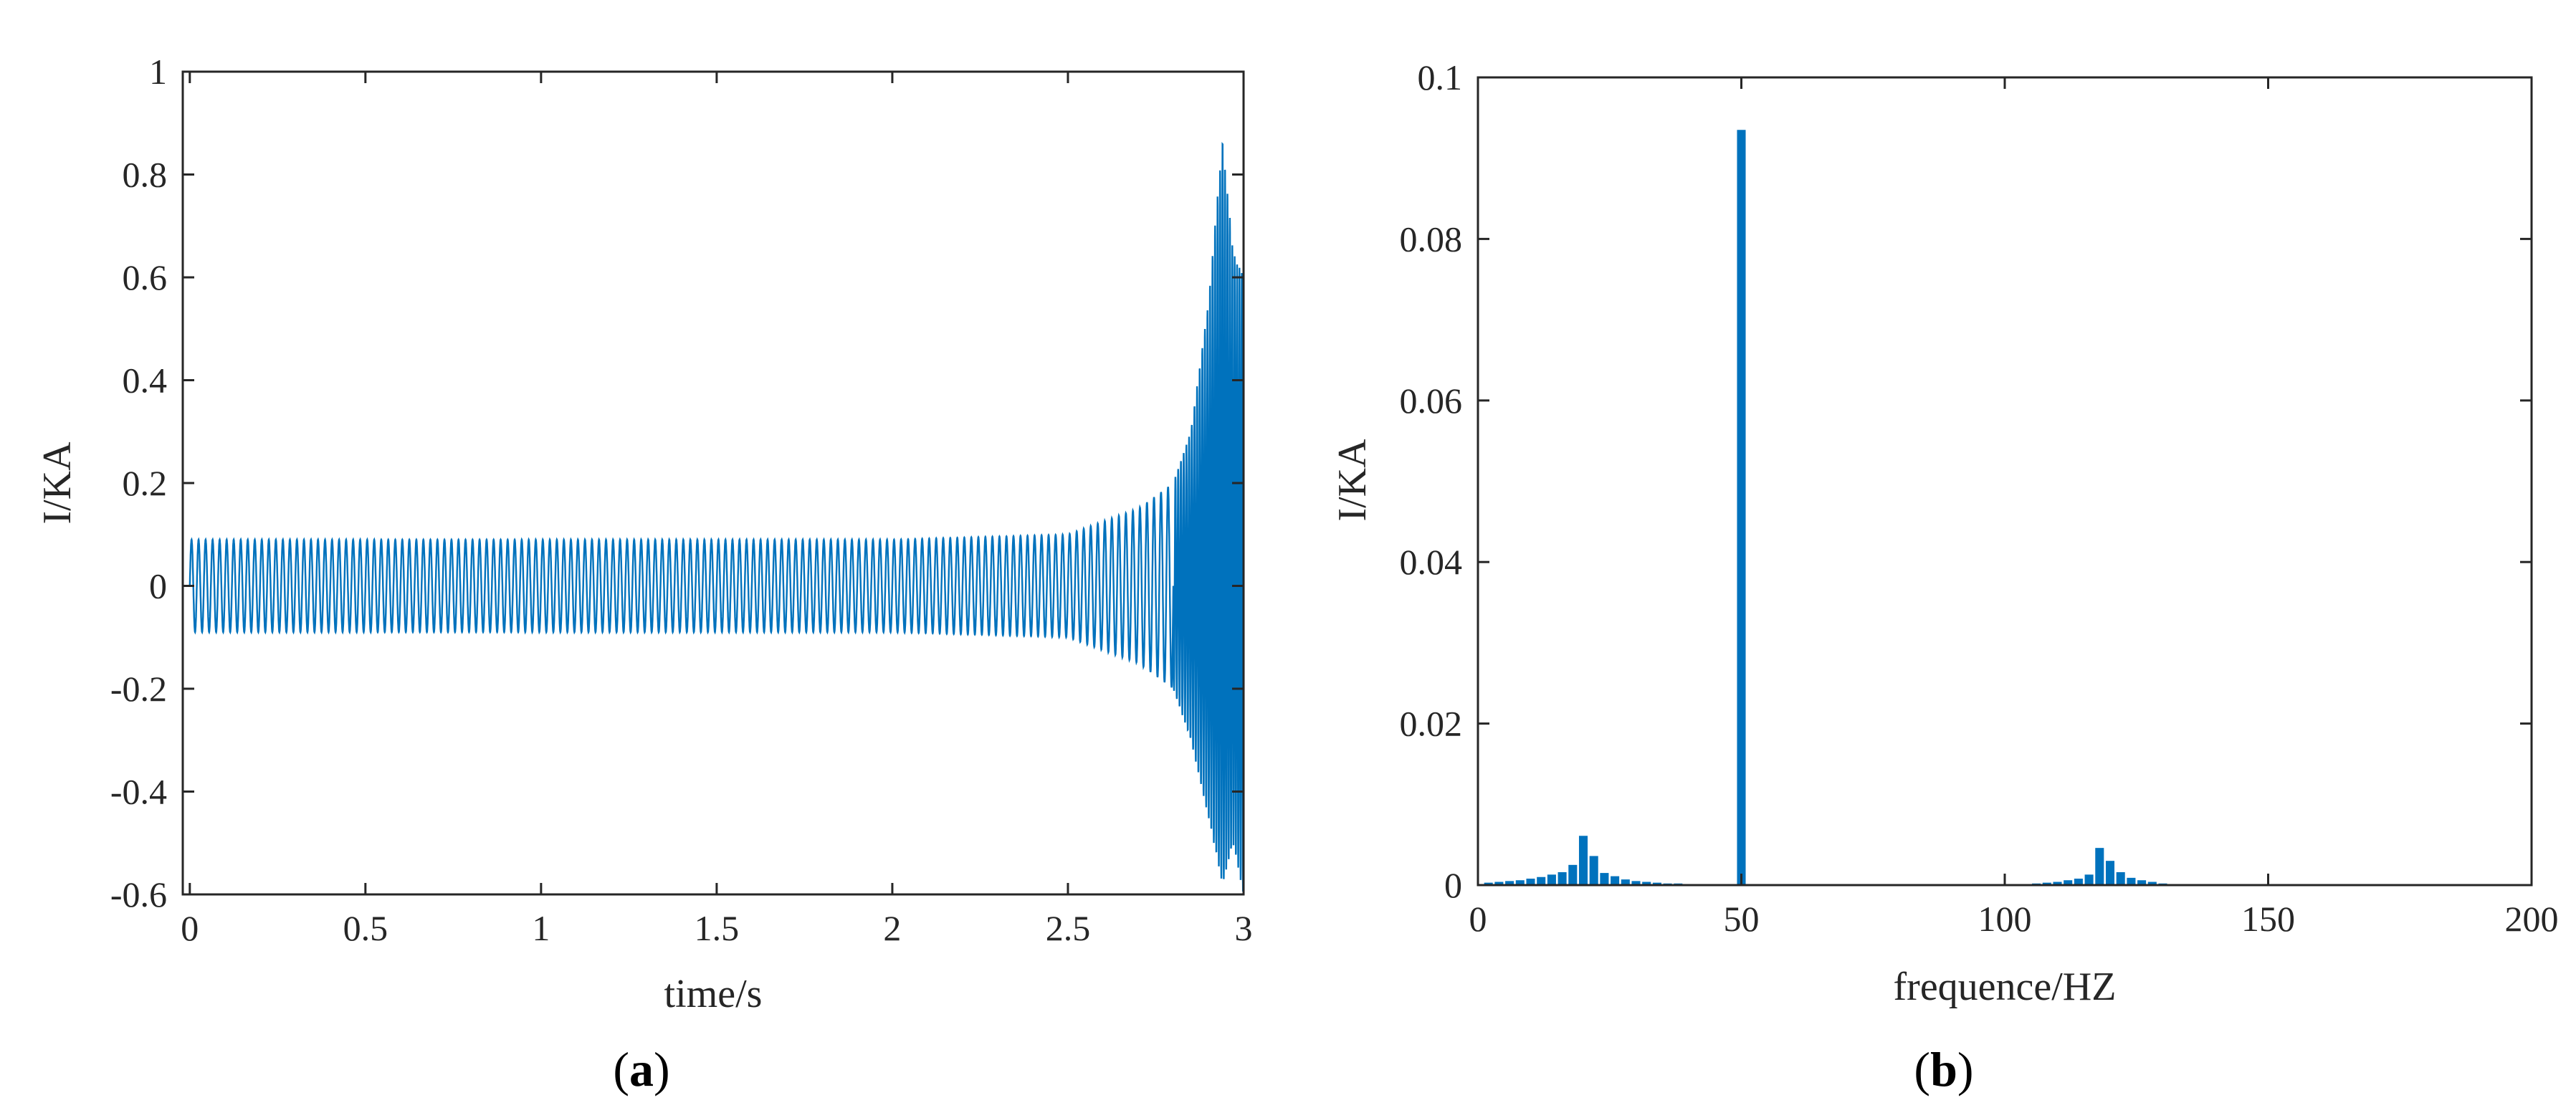 The height and width of the screenshot is (1113, 2576). I want to click on panel-a-xtick-label: 1, so click(541, 928).